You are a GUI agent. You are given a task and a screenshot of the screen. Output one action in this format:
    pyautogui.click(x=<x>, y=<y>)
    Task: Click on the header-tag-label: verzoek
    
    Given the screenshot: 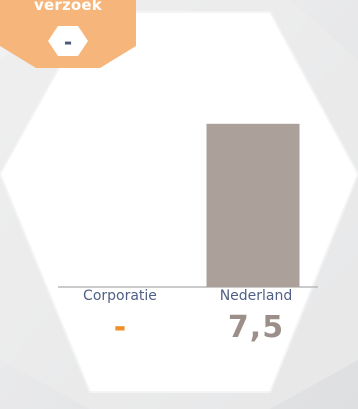 What is the action you would take?
    pyautogui.click(x=68, y=7)
    